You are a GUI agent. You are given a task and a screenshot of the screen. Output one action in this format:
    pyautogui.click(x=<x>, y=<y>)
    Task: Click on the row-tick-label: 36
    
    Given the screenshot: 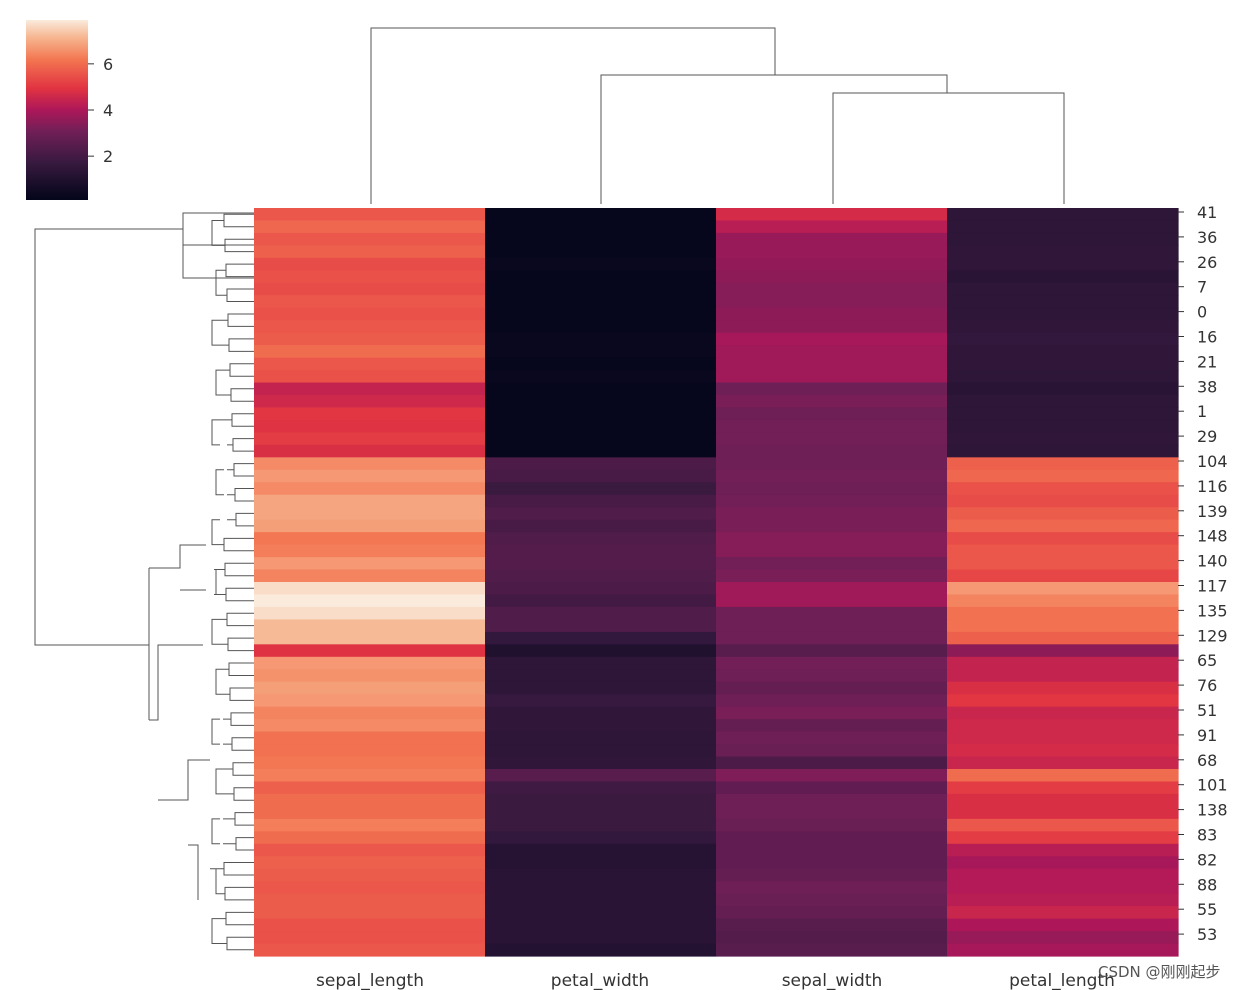 What is the action you would take?
    pyautogui.click(x=1207, y=237)
    